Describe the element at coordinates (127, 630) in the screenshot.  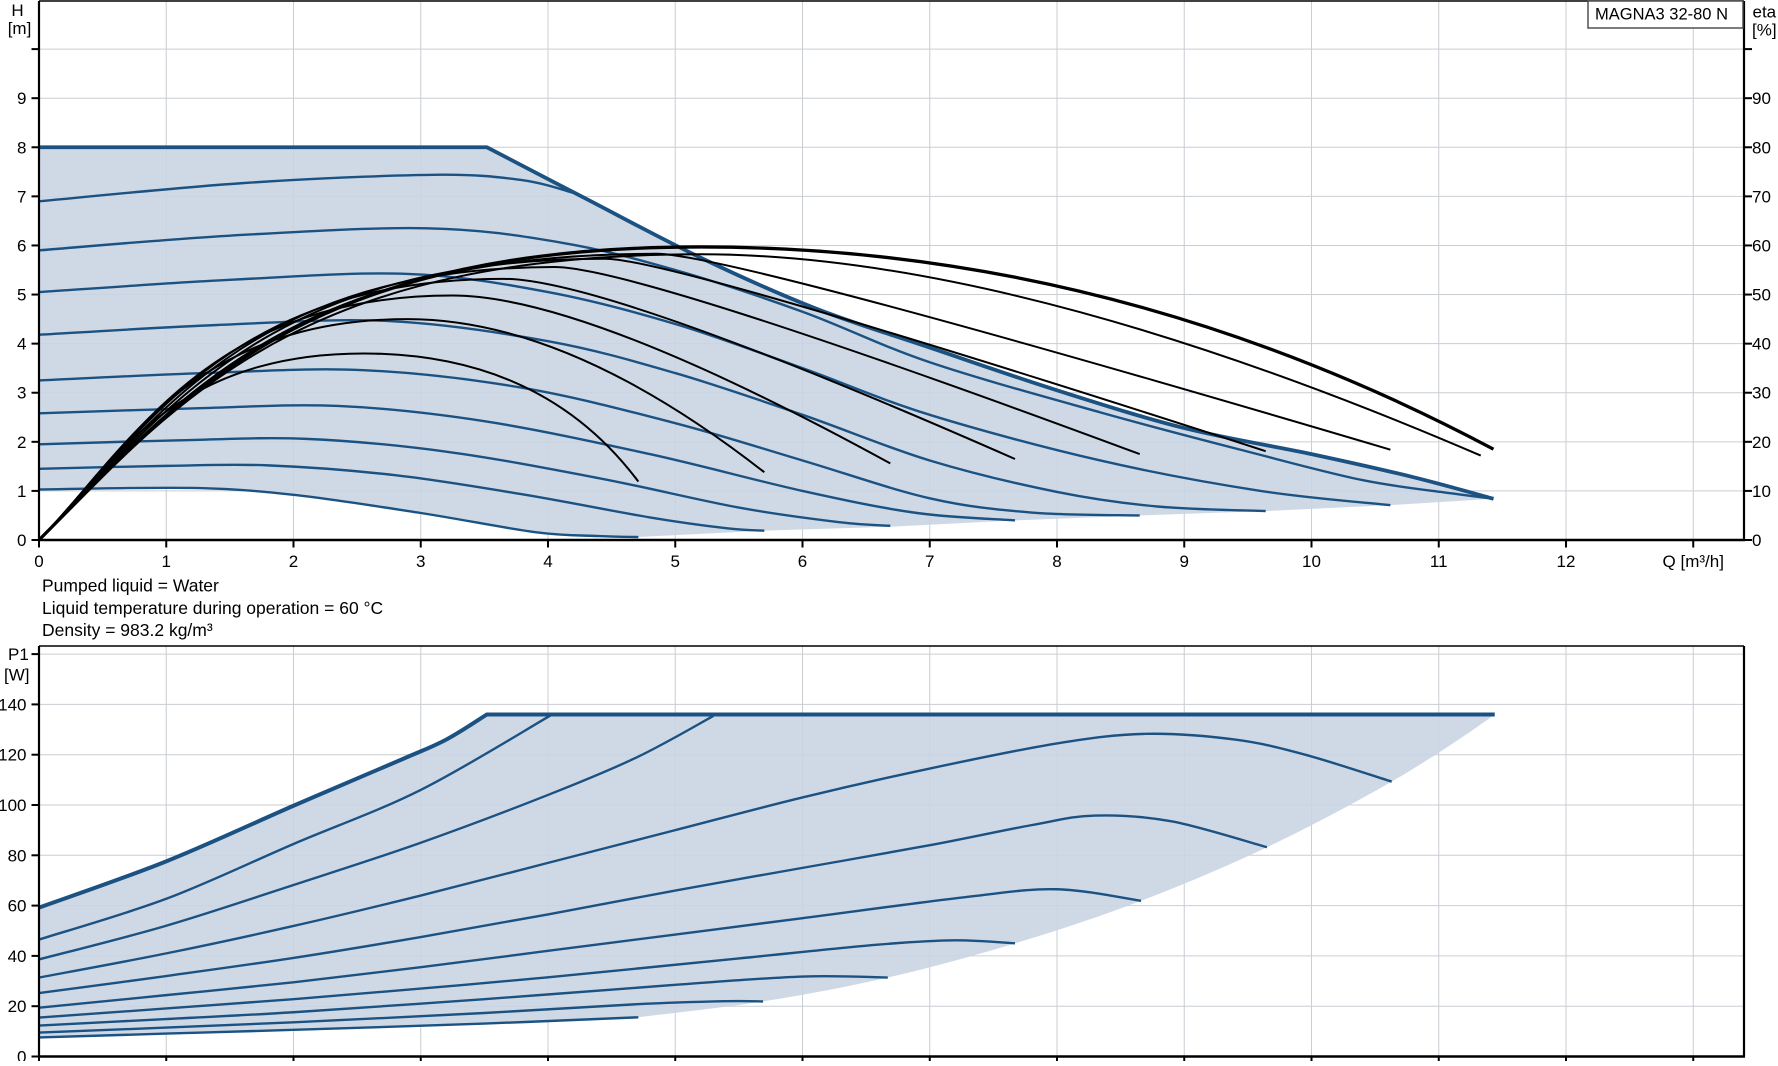
I see `svg-text: Density = 983.2 kg/m³` at that location.